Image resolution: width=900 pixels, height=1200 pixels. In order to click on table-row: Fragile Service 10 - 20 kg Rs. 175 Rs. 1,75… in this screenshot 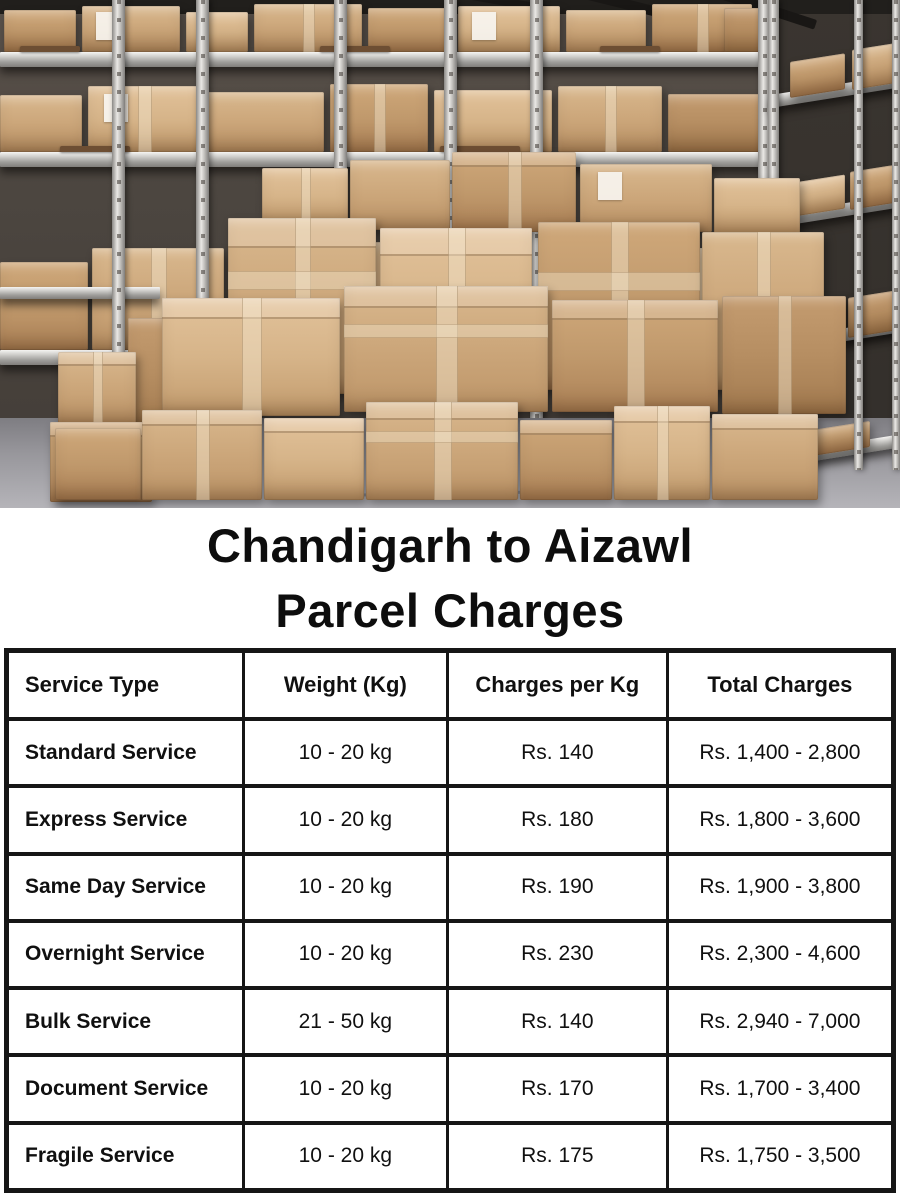, I will do `click(450, 1156)`.